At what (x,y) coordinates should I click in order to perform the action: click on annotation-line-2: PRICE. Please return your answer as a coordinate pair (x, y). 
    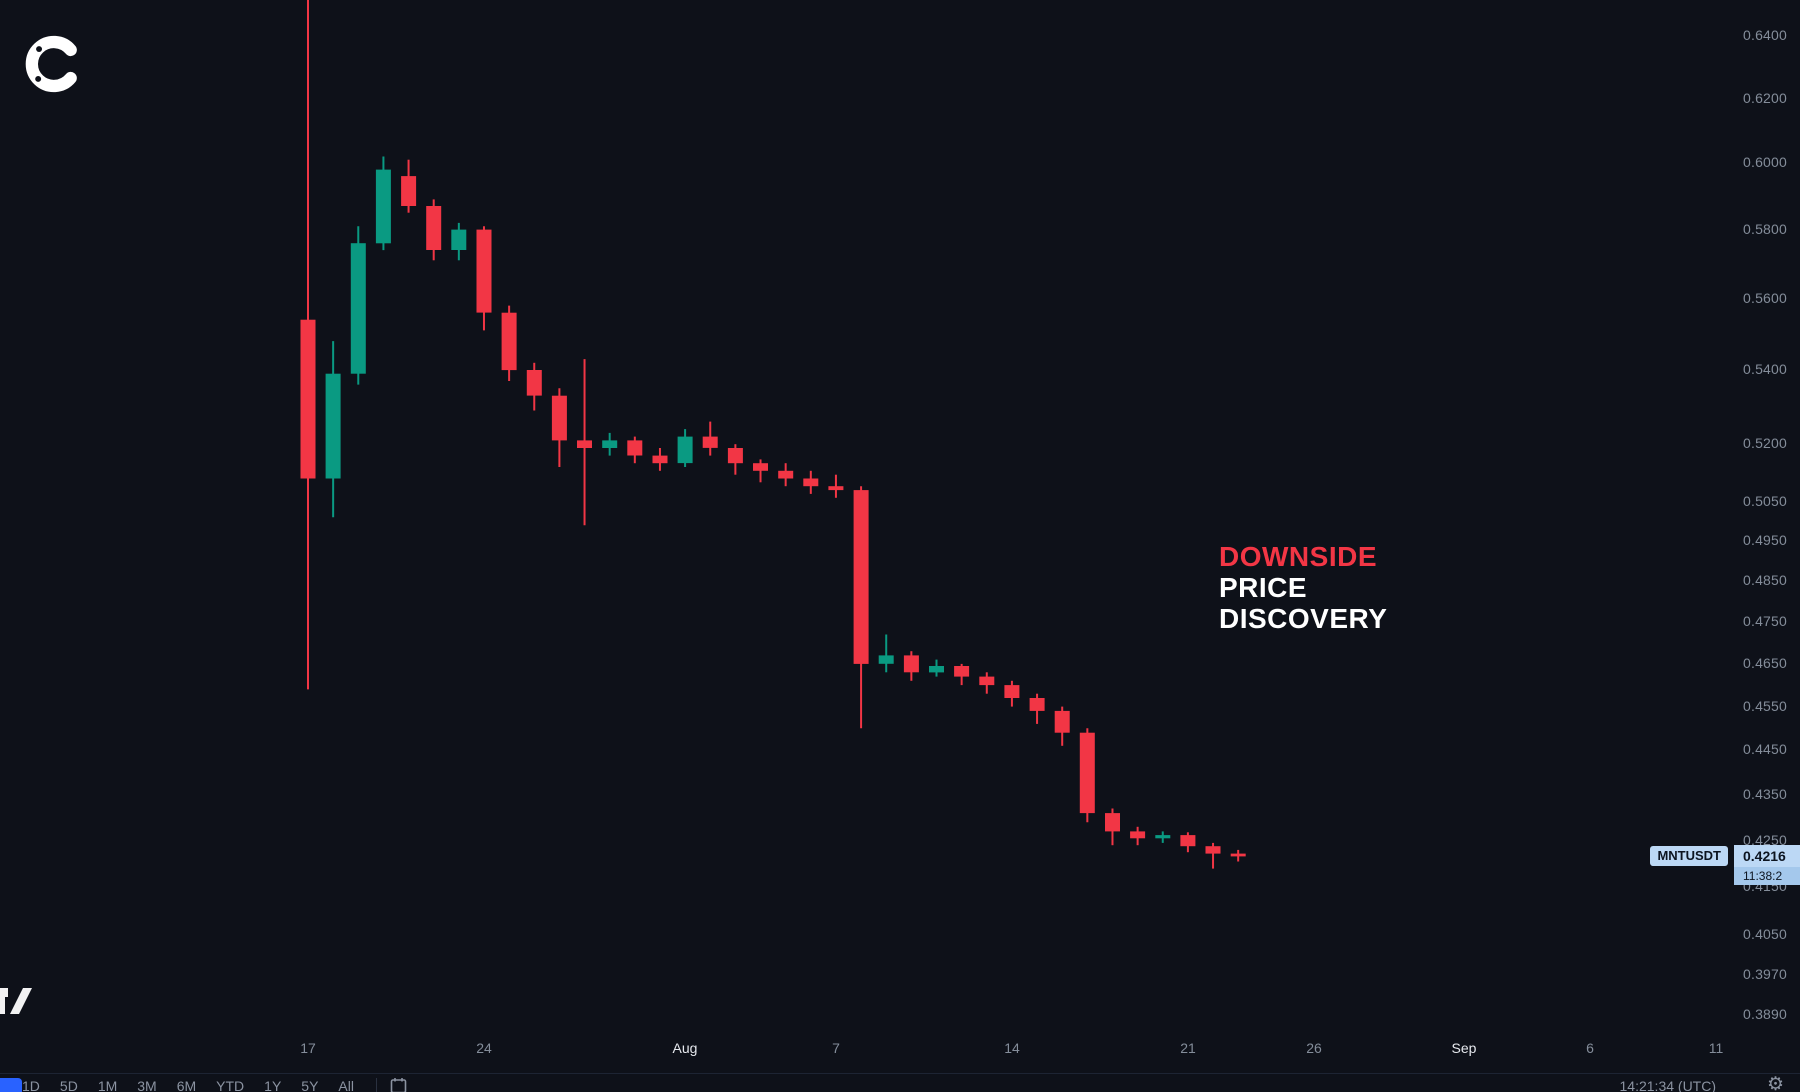
    Looking at the image, I should click on (1263, 587).